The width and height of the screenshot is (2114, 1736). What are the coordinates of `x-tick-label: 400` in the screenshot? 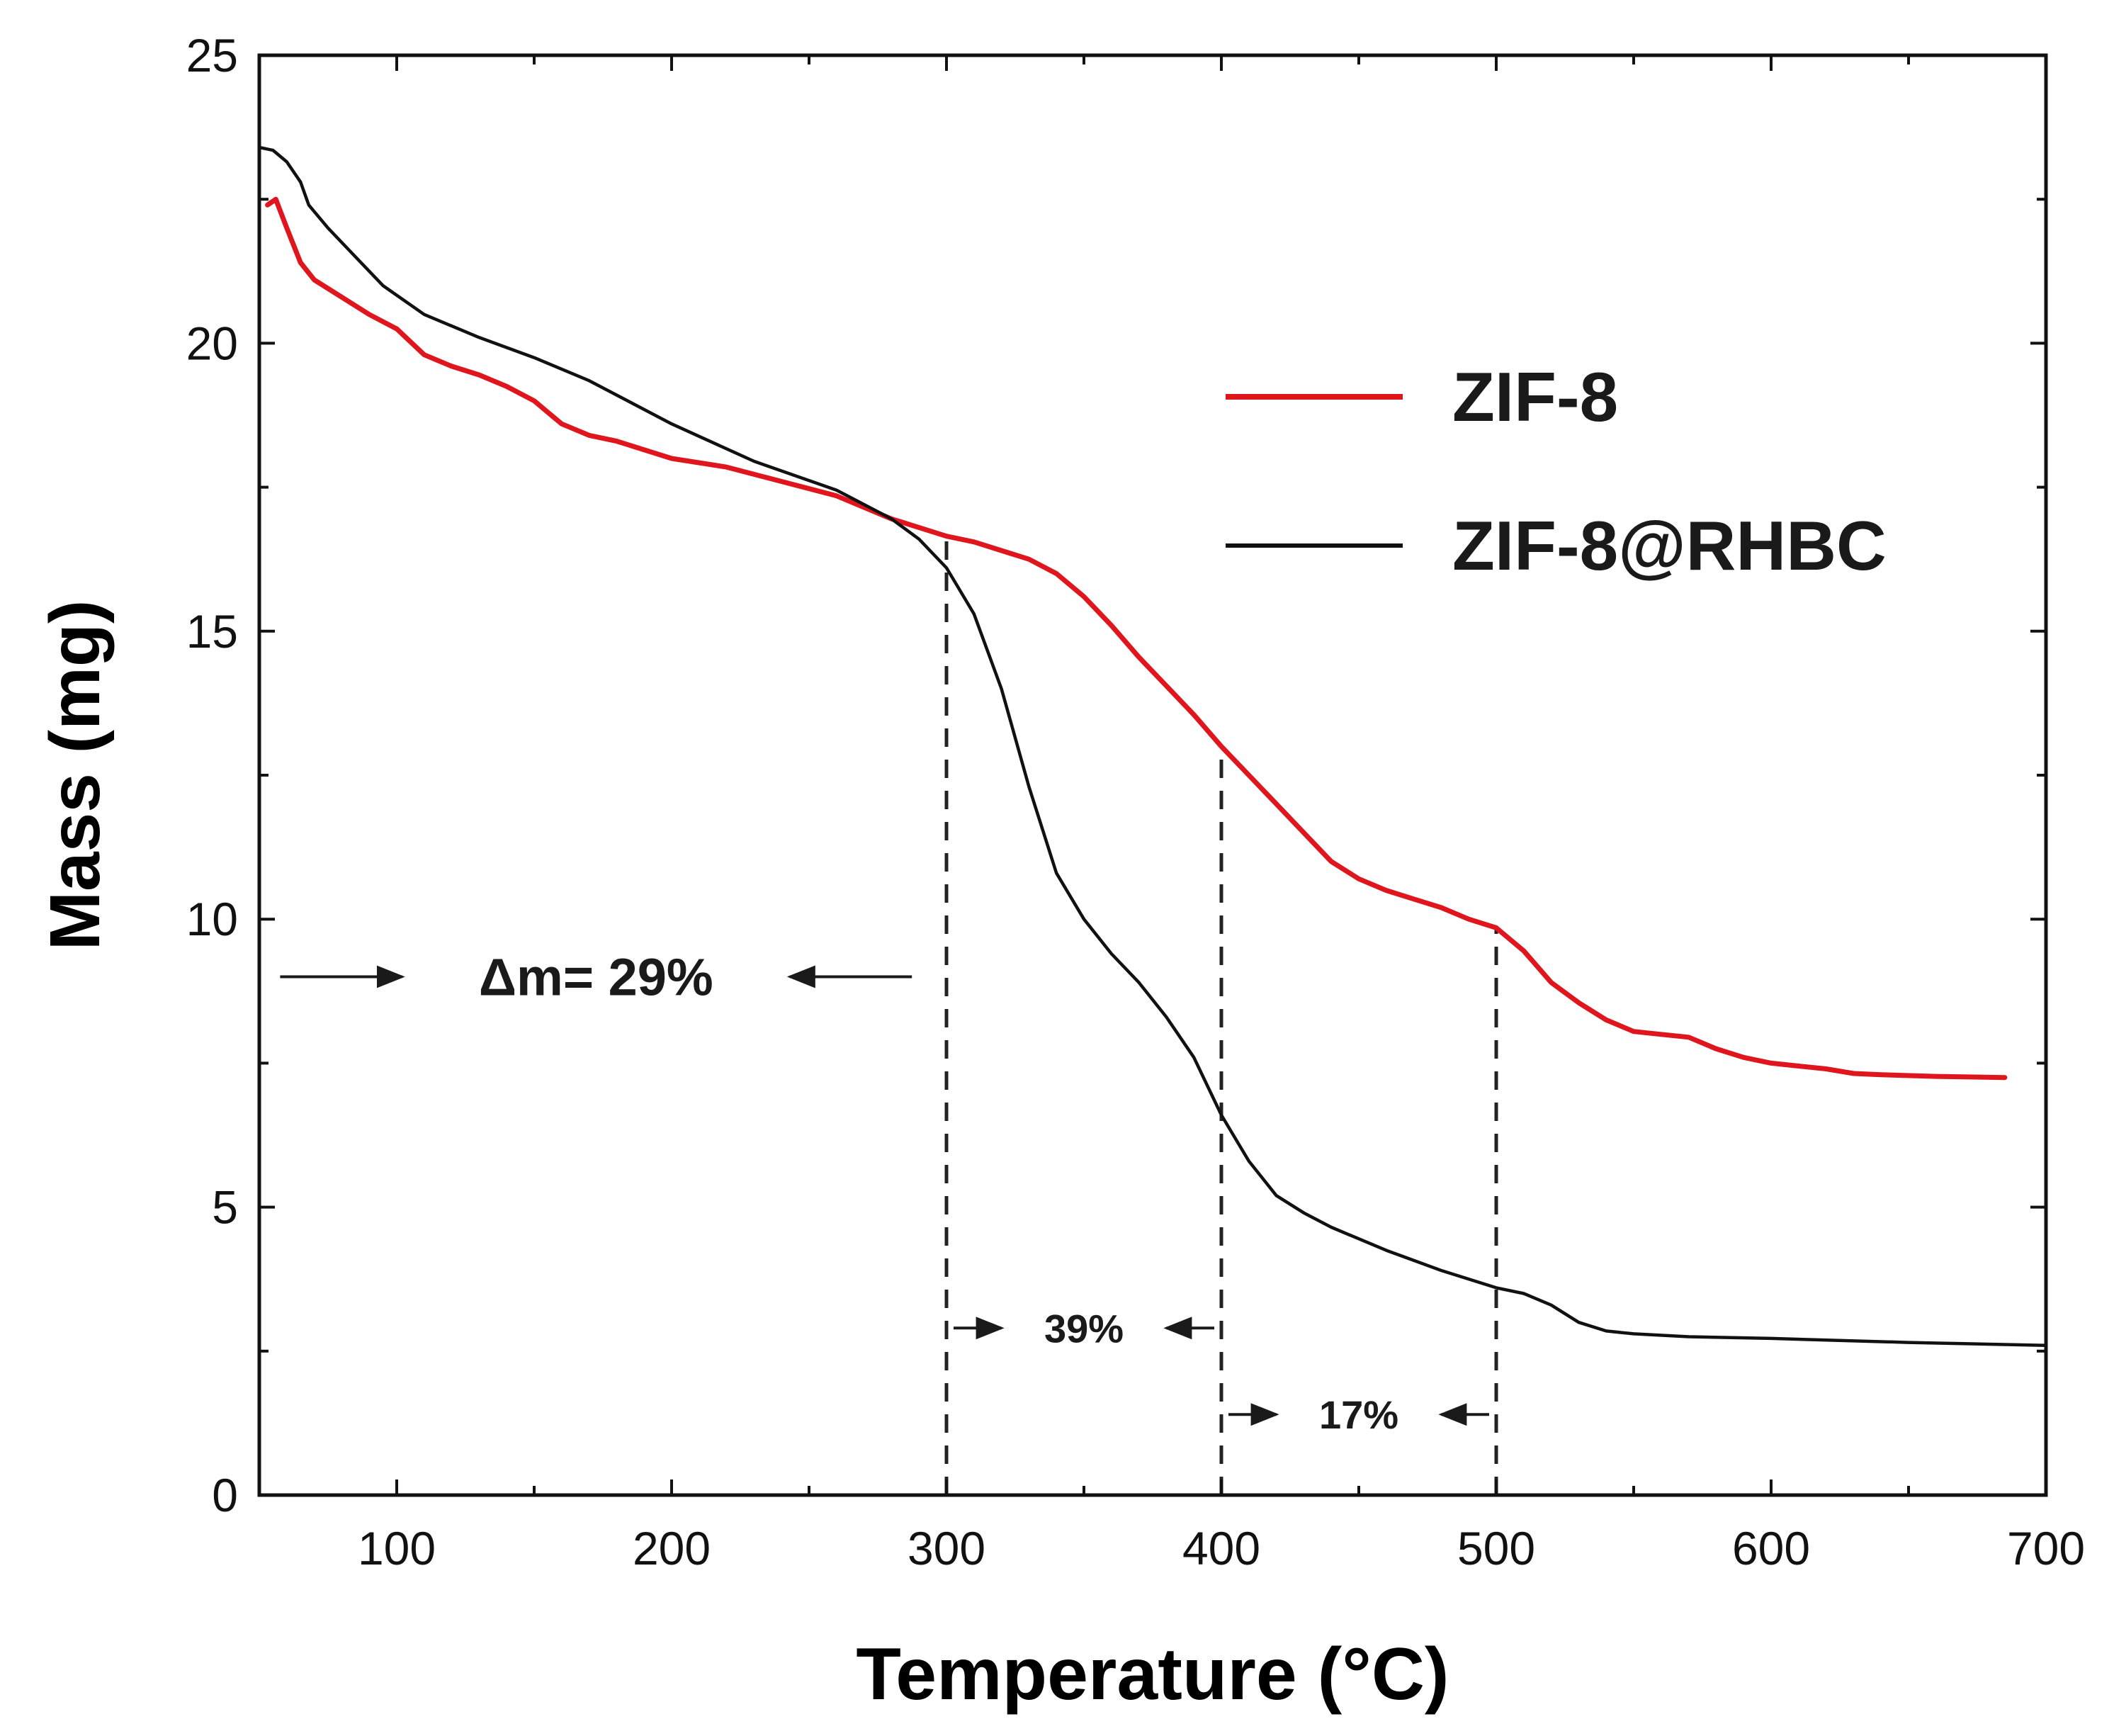 It's located at (1221, 1548).